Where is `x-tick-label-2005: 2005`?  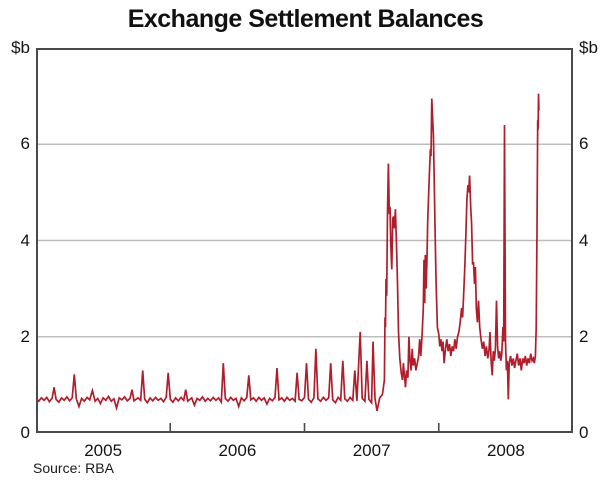
x-tick-label-2005: 2005 is located at coordinates (103, 450).